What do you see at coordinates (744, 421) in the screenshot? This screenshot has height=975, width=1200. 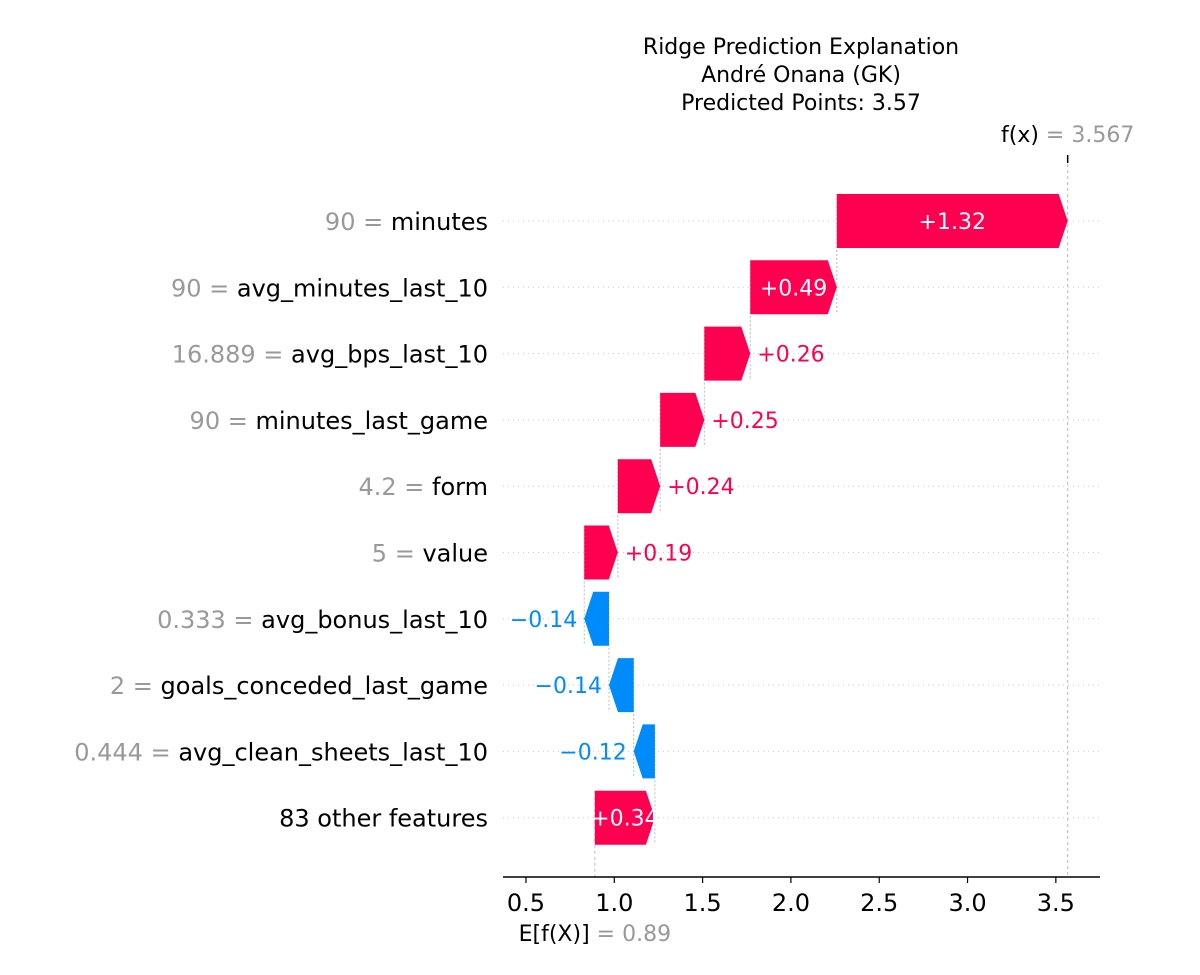 I see `value-label-4: +0.25` at bounding box center [744, 421].